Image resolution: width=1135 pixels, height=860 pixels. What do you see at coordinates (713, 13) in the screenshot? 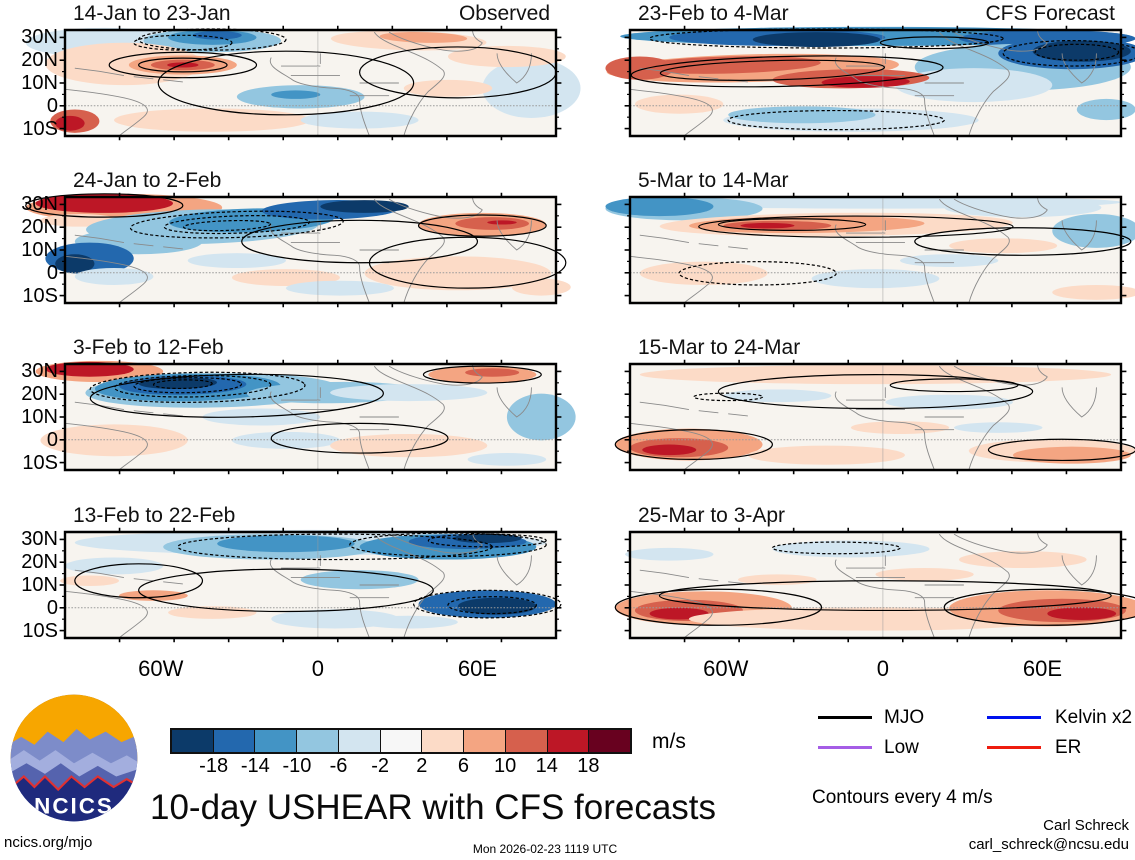
I see `panel-title: 23-Feb to 4-Mar` at bounding box center [713, 13].